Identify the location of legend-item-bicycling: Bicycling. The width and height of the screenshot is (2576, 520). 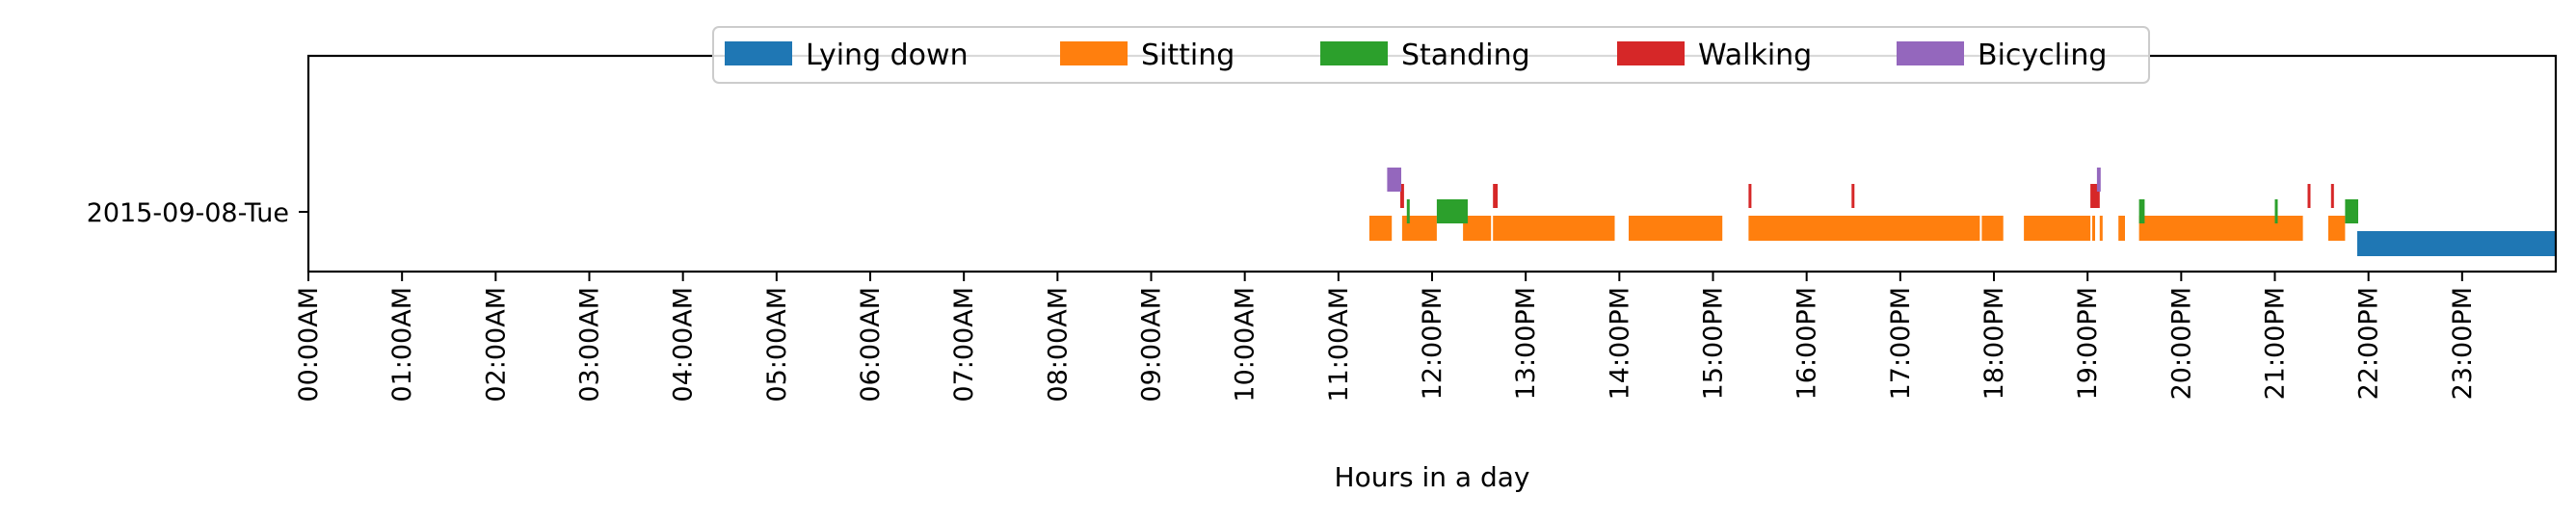
(2002, 55).